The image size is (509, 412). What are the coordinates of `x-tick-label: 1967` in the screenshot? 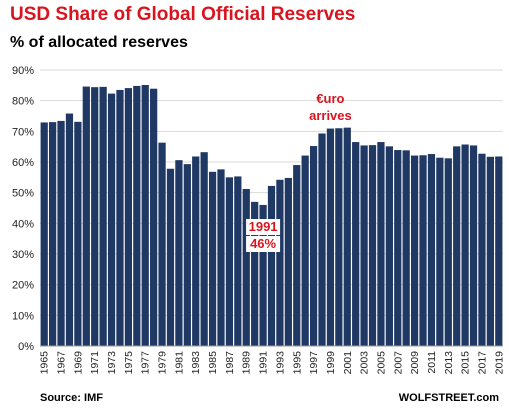 It's located at (62, 363).